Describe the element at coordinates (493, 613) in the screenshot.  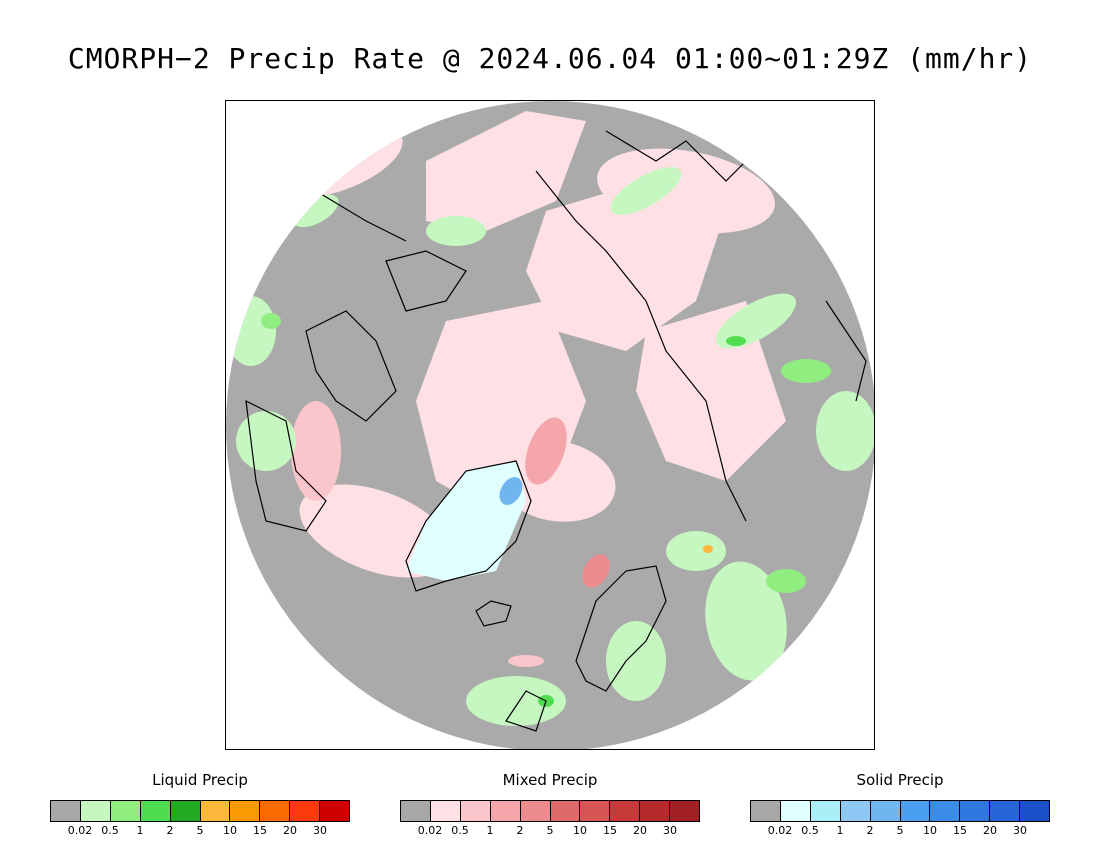
I see `coastline-iceland` at that location.